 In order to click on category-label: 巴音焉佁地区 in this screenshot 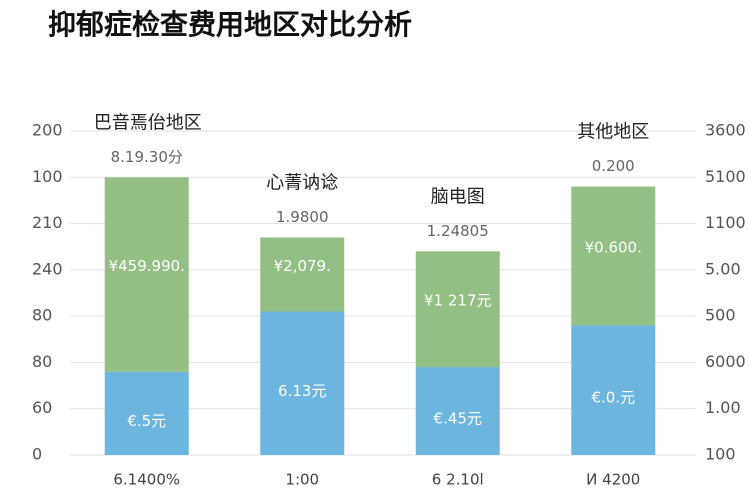, I will do `click(148, 122)`.